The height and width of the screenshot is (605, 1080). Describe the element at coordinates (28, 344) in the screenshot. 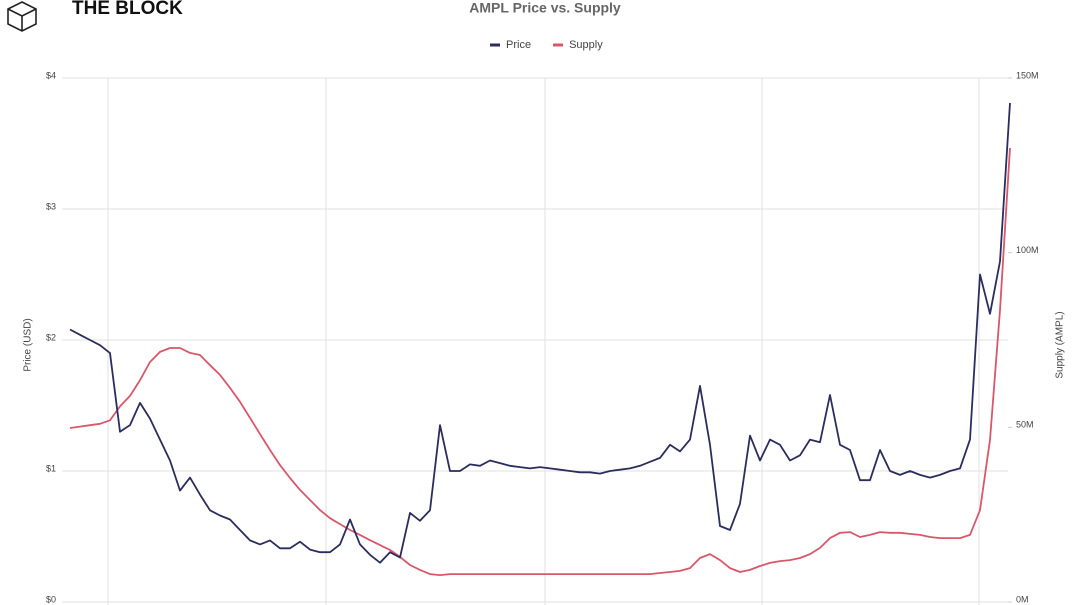

I see `y-axis-label: Price (USD)` at that location.